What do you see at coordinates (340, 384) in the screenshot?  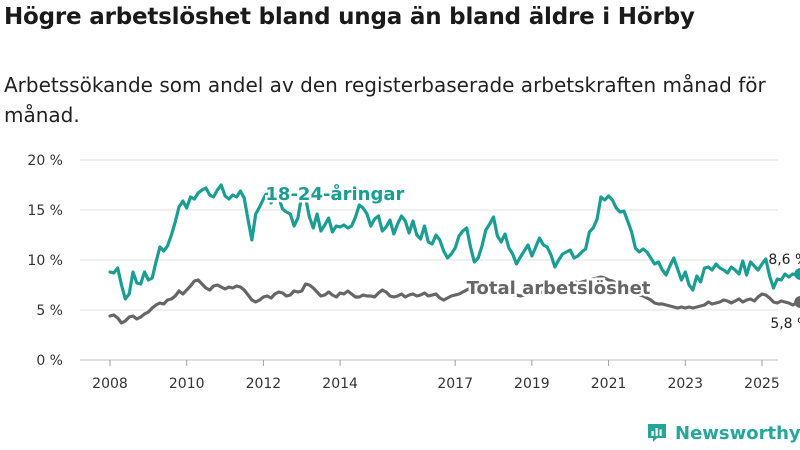 I see `x-tick-label: 2014` at bounding box center [340, 384].